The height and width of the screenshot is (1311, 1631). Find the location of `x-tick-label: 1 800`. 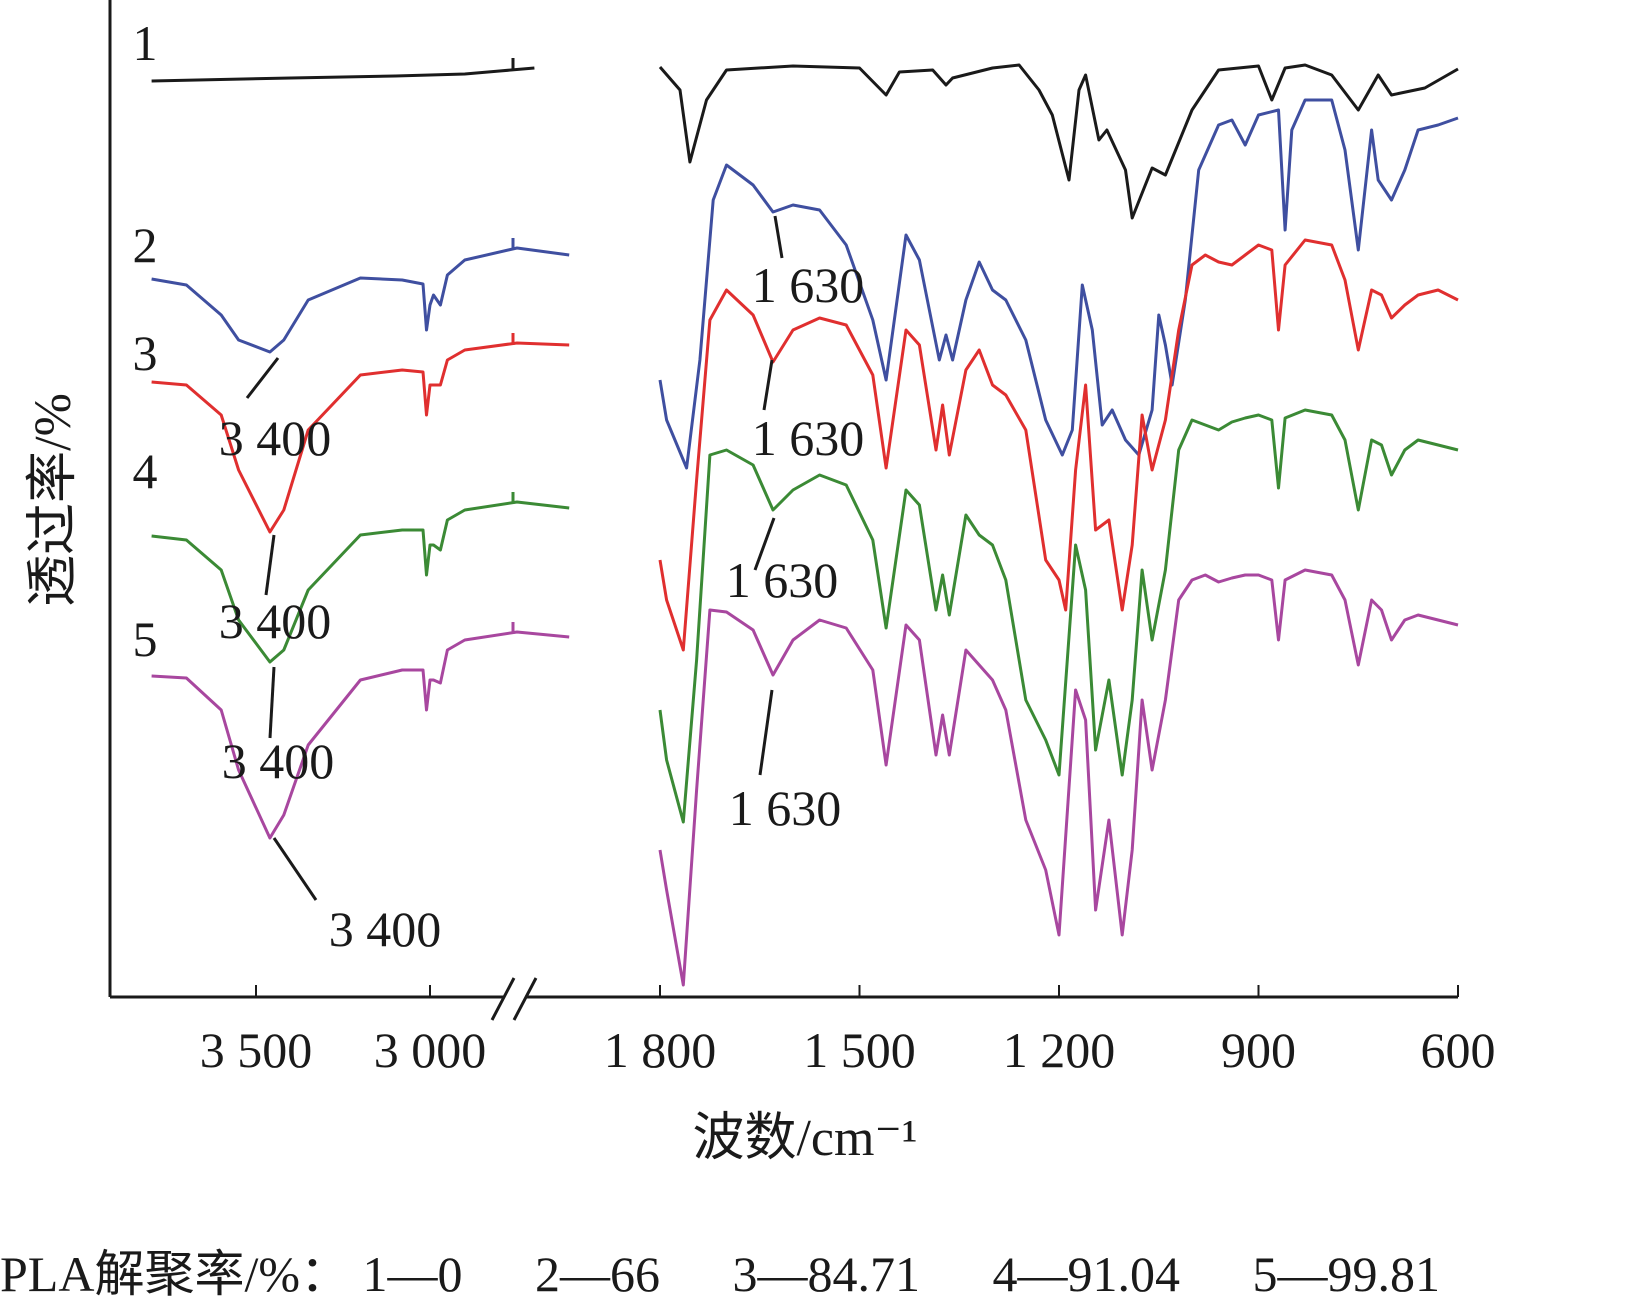

x-tick-label: 1 800 is located at coordinates (660, 1050).